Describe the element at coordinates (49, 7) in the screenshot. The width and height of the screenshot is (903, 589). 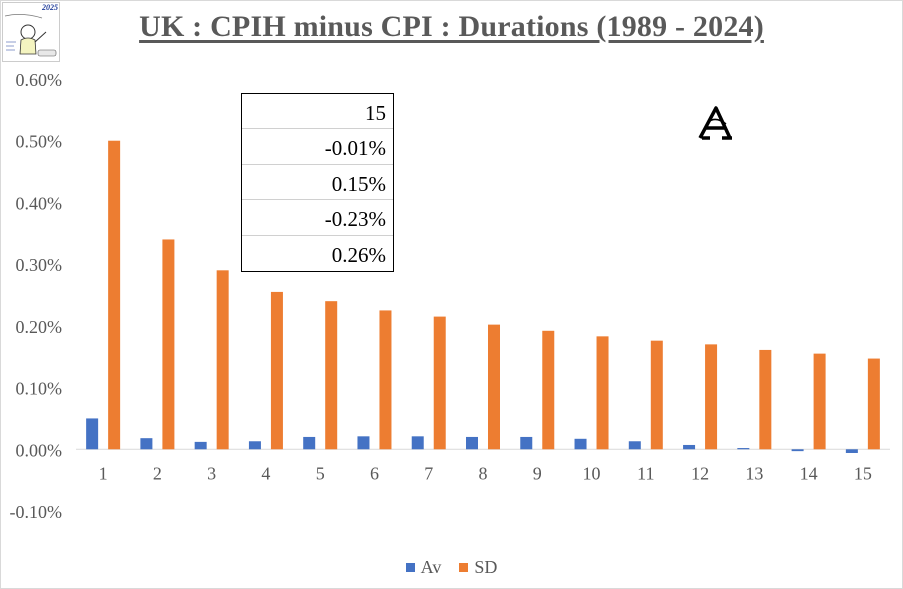
I see `logo-year: 2025` at that location.